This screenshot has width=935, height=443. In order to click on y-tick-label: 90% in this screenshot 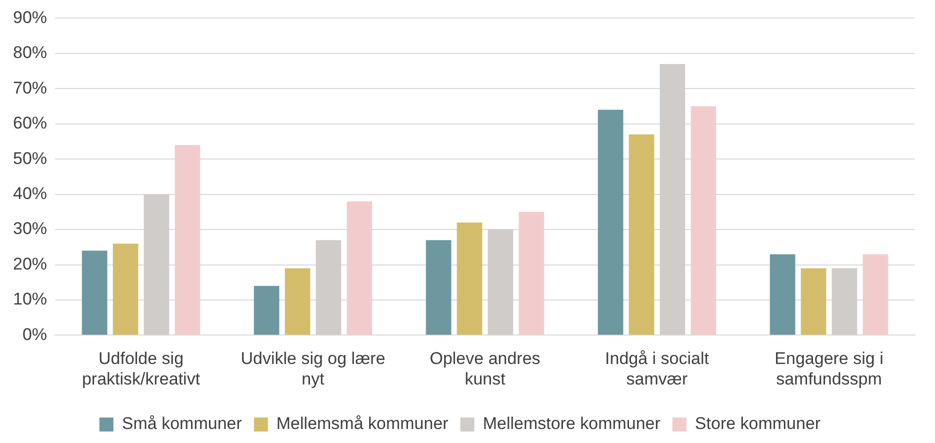, I will do `click(30, 17)`.